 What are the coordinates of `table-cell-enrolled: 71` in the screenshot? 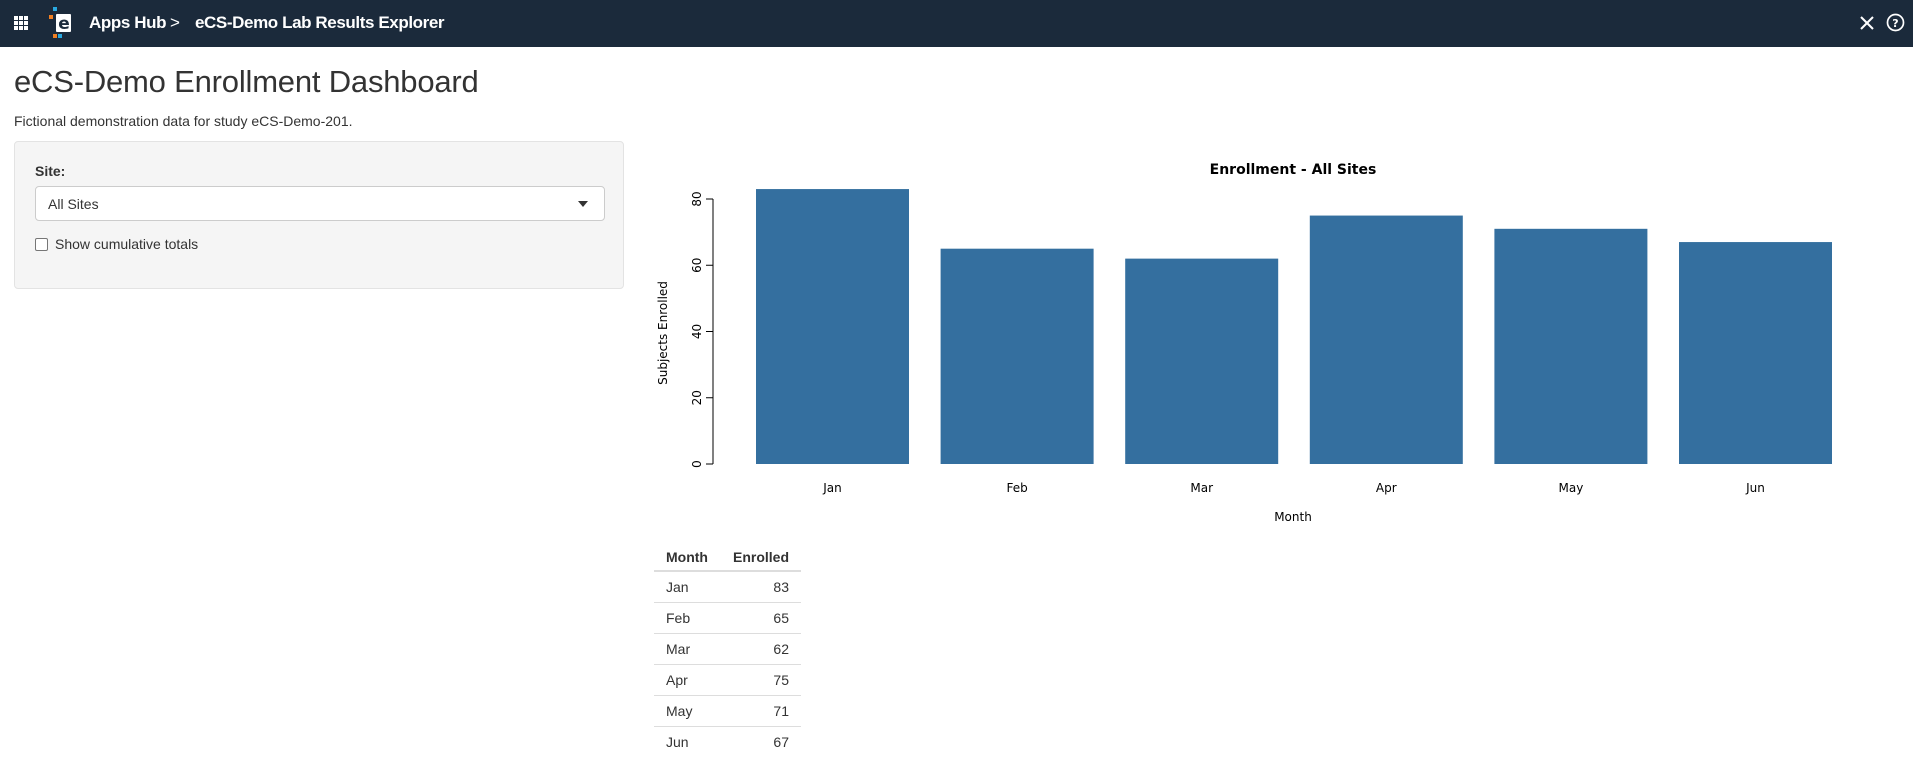 It's located at (760, 711).